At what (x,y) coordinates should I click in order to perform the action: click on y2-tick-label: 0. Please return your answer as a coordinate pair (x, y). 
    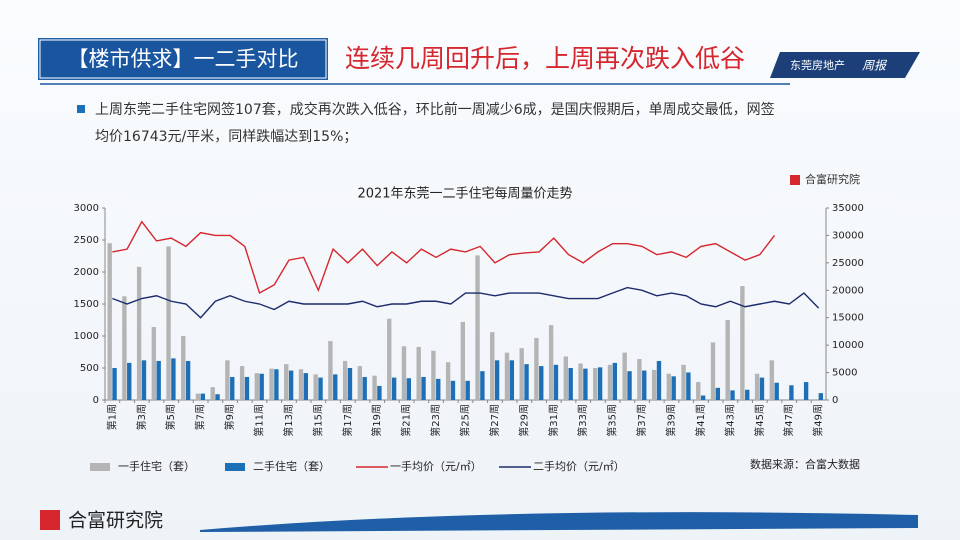
    Looking at the image, I should click on (835, 400).